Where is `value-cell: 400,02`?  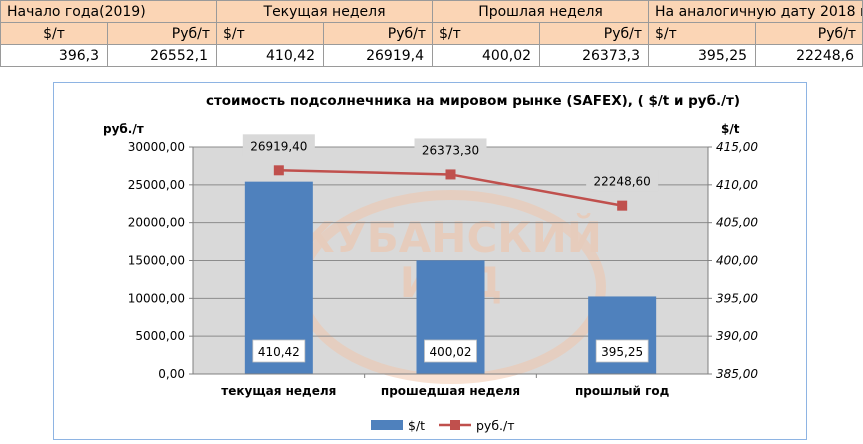 value-cell: 400,02 is located at coordinates (486, 55).